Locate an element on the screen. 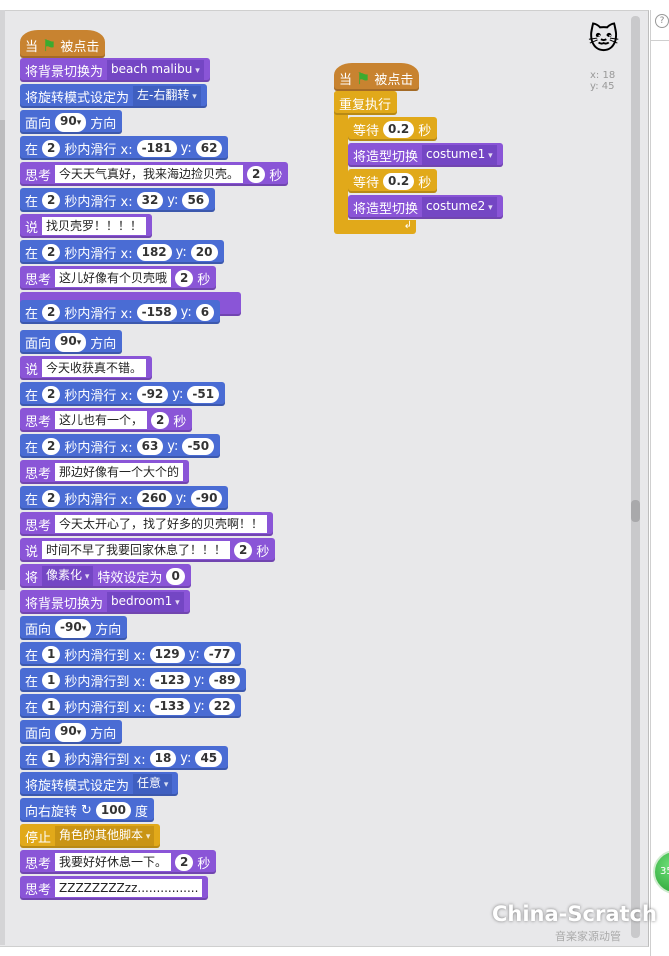 The height and width of the screenshot is (956, 669). block-motion: 在 1 秒内滑行到 x: -133 y: 22 is located at coordinates (131, 706).